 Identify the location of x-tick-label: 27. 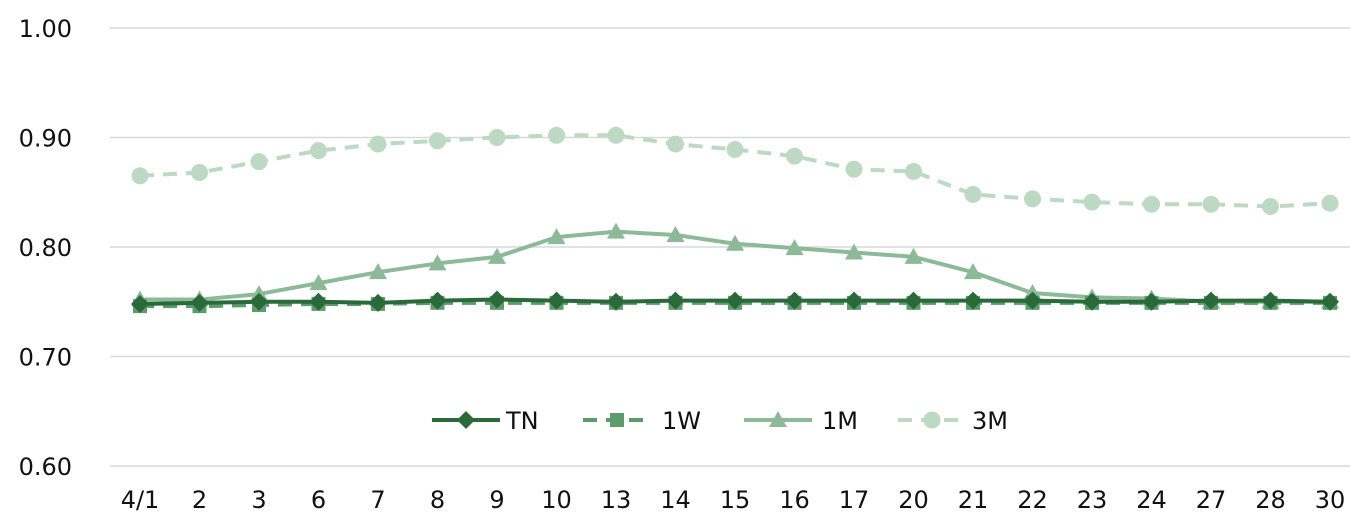
(1211, 500).